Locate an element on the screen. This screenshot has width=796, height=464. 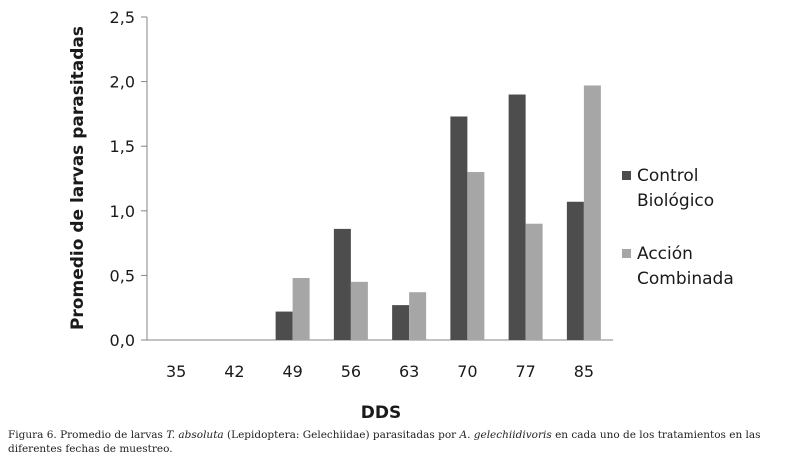
x-tick-label: 49 is located at coordinates (292, 371).